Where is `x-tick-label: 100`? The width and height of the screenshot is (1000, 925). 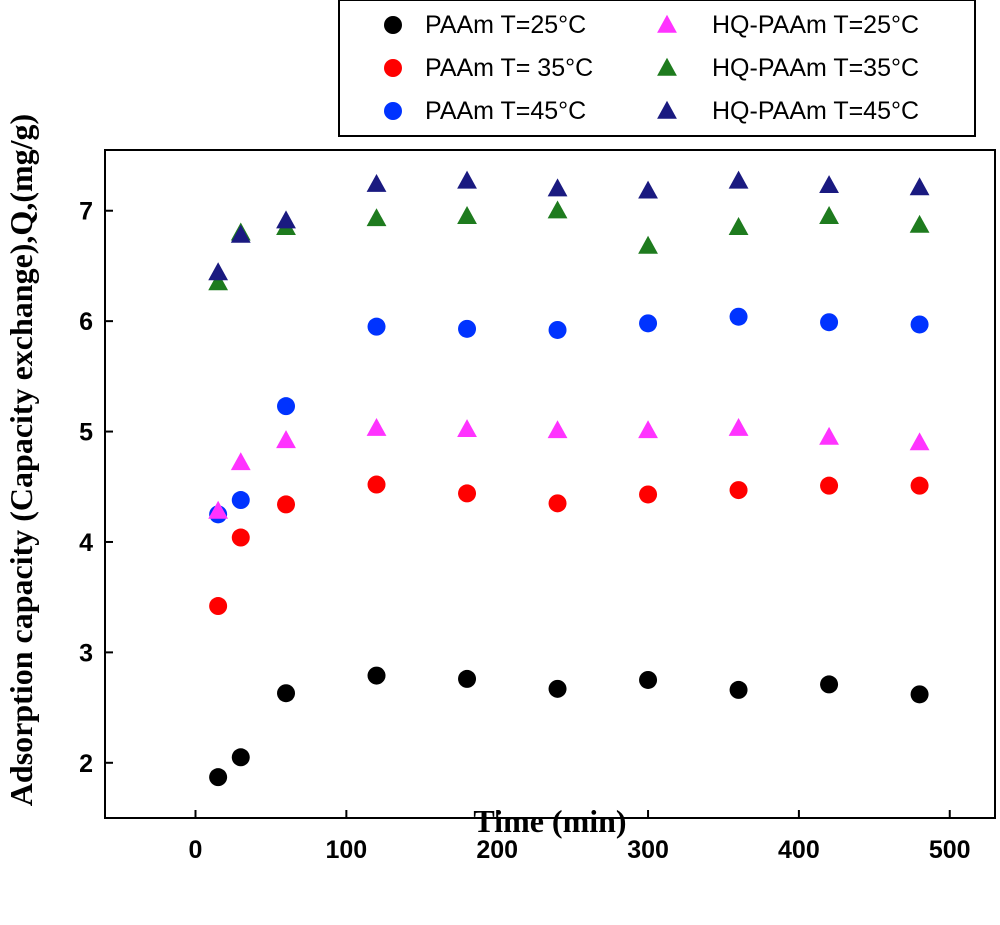 x-tick-label: 100 is located at coordinates (346, 850).